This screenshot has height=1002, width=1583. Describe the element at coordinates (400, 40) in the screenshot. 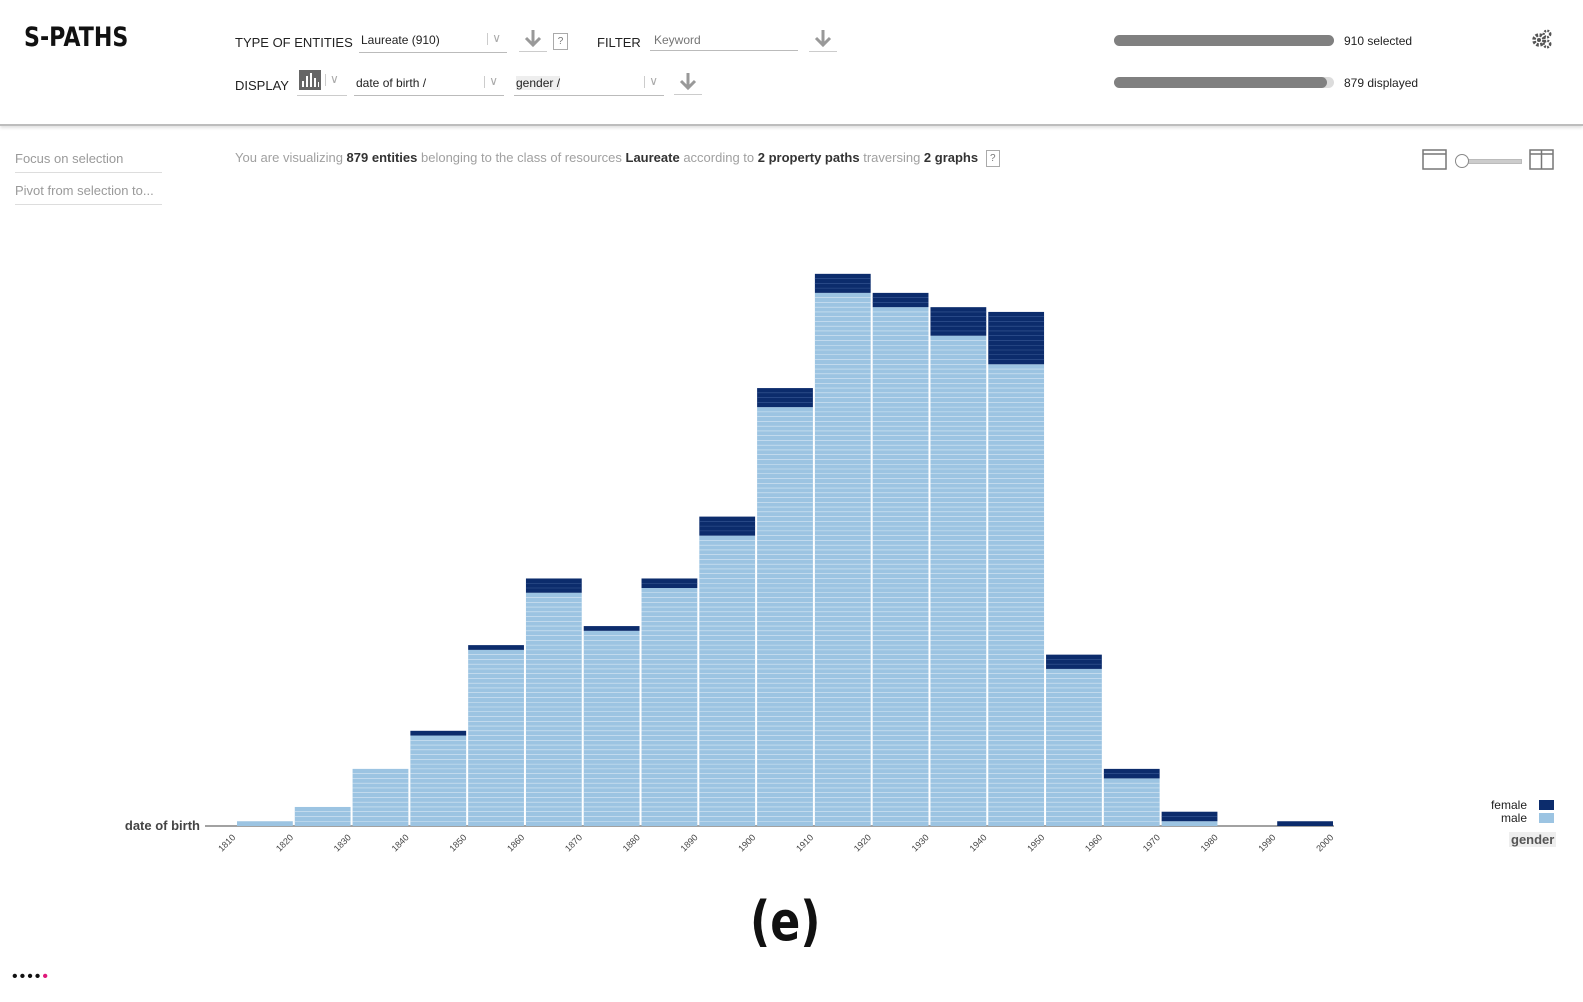

I see `type-of-entities-value: Laureate (910)` at that location.